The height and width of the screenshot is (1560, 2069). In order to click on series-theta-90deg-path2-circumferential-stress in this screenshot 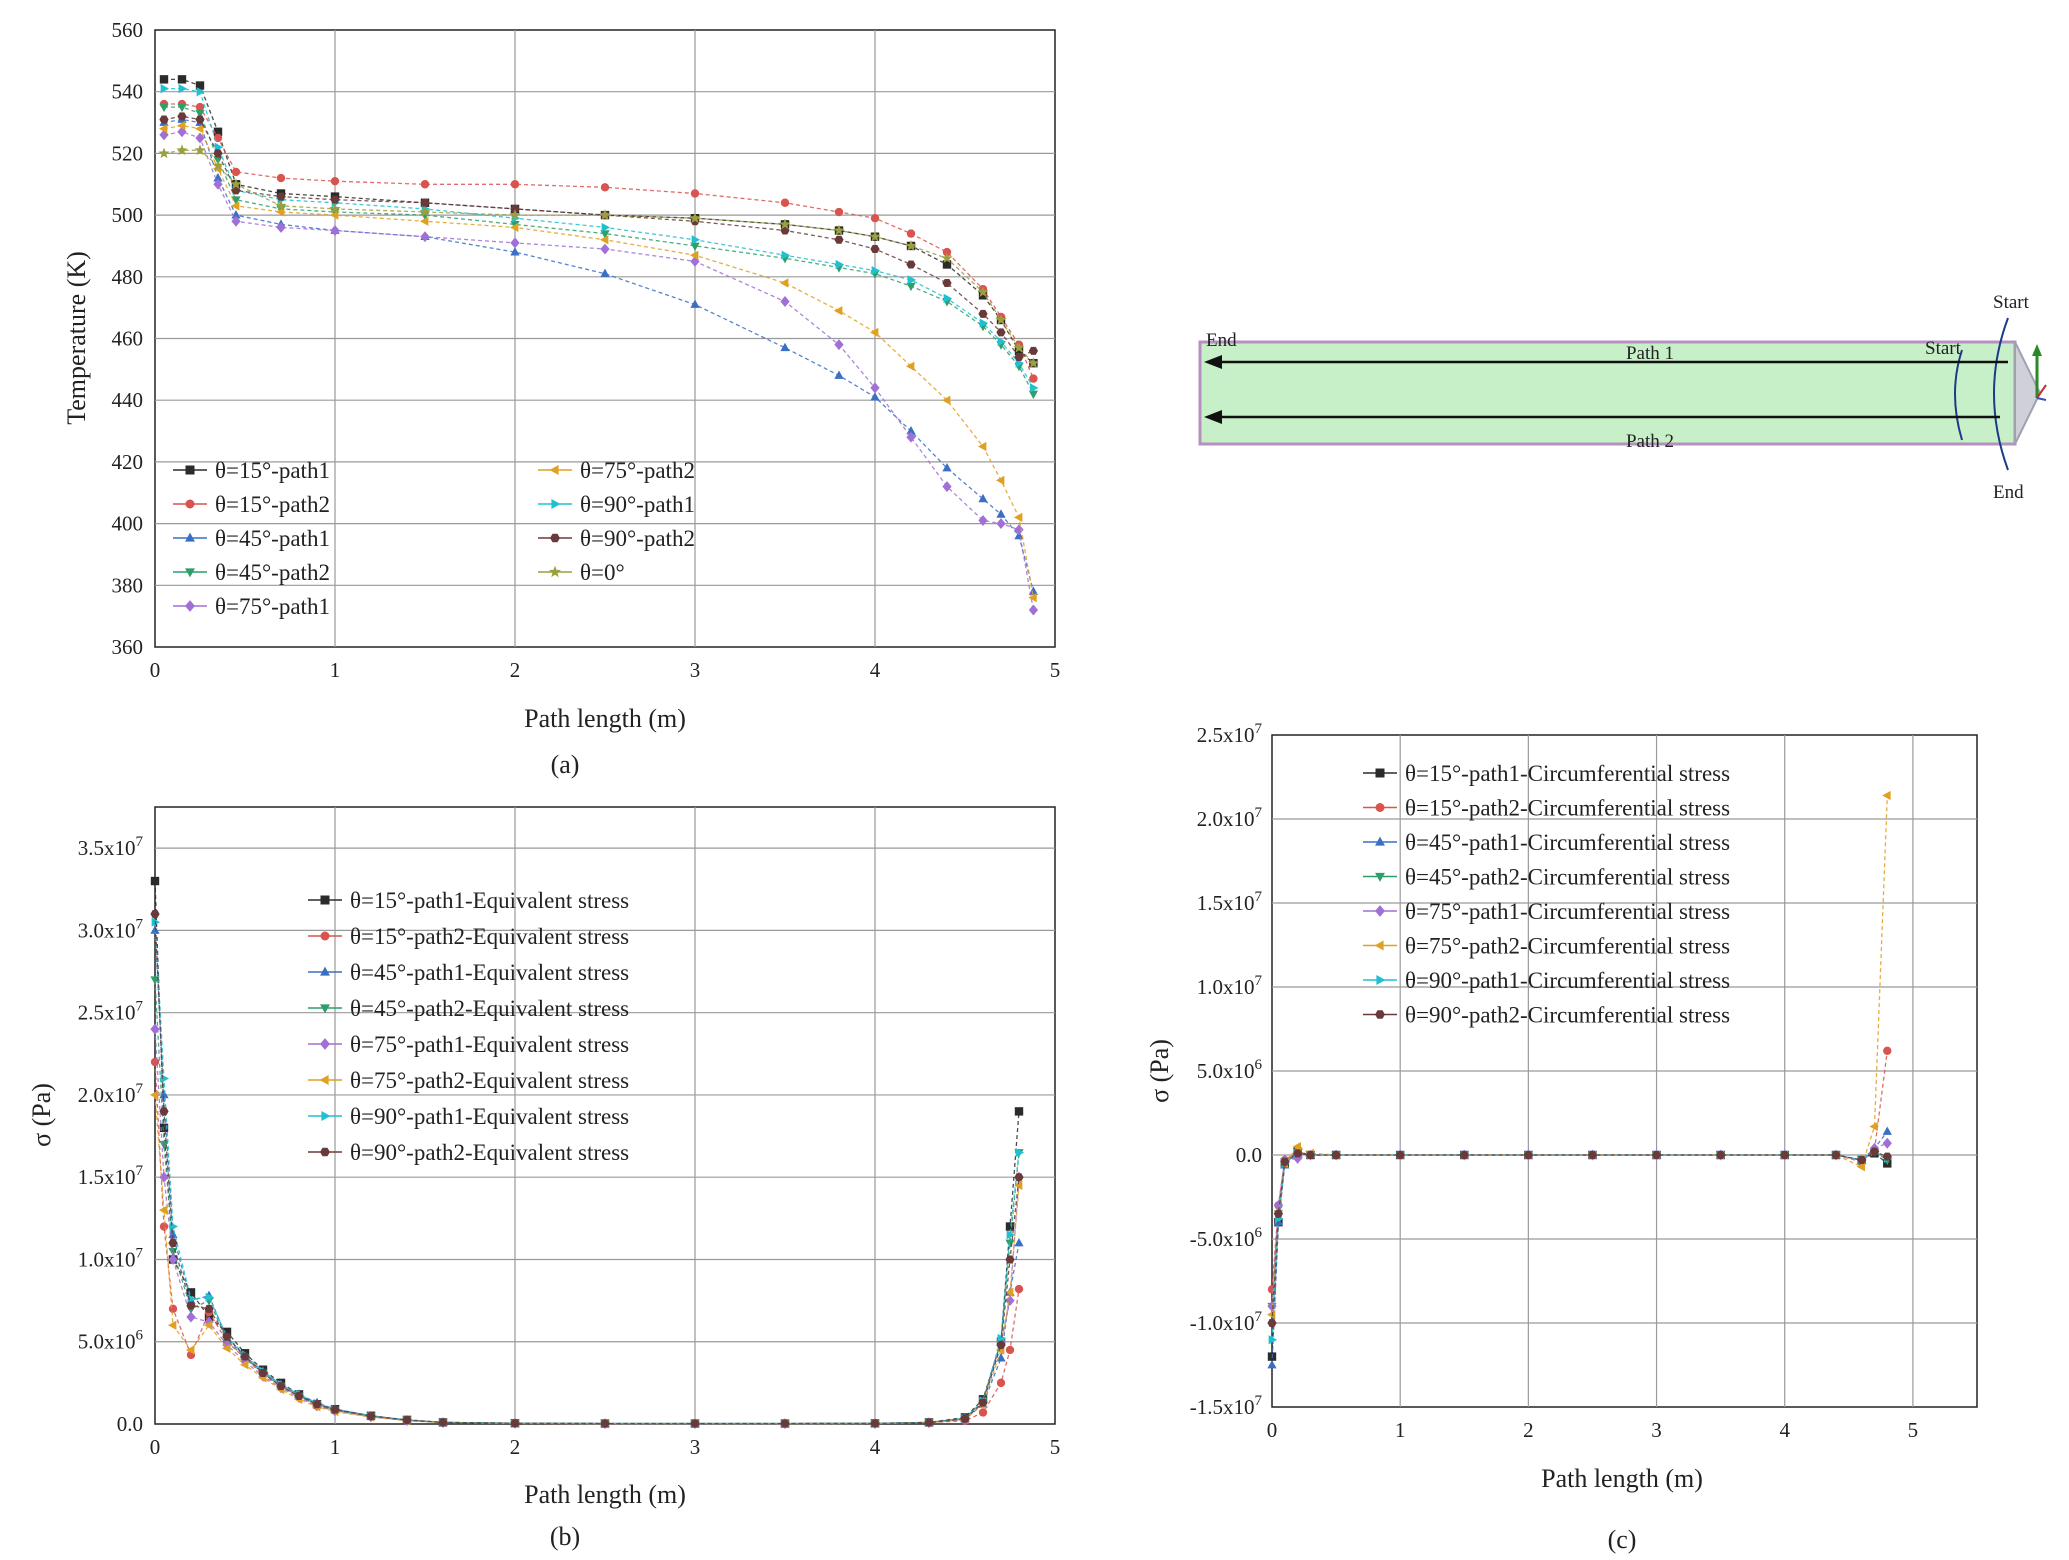, I will do `click(1579, 1237)`.